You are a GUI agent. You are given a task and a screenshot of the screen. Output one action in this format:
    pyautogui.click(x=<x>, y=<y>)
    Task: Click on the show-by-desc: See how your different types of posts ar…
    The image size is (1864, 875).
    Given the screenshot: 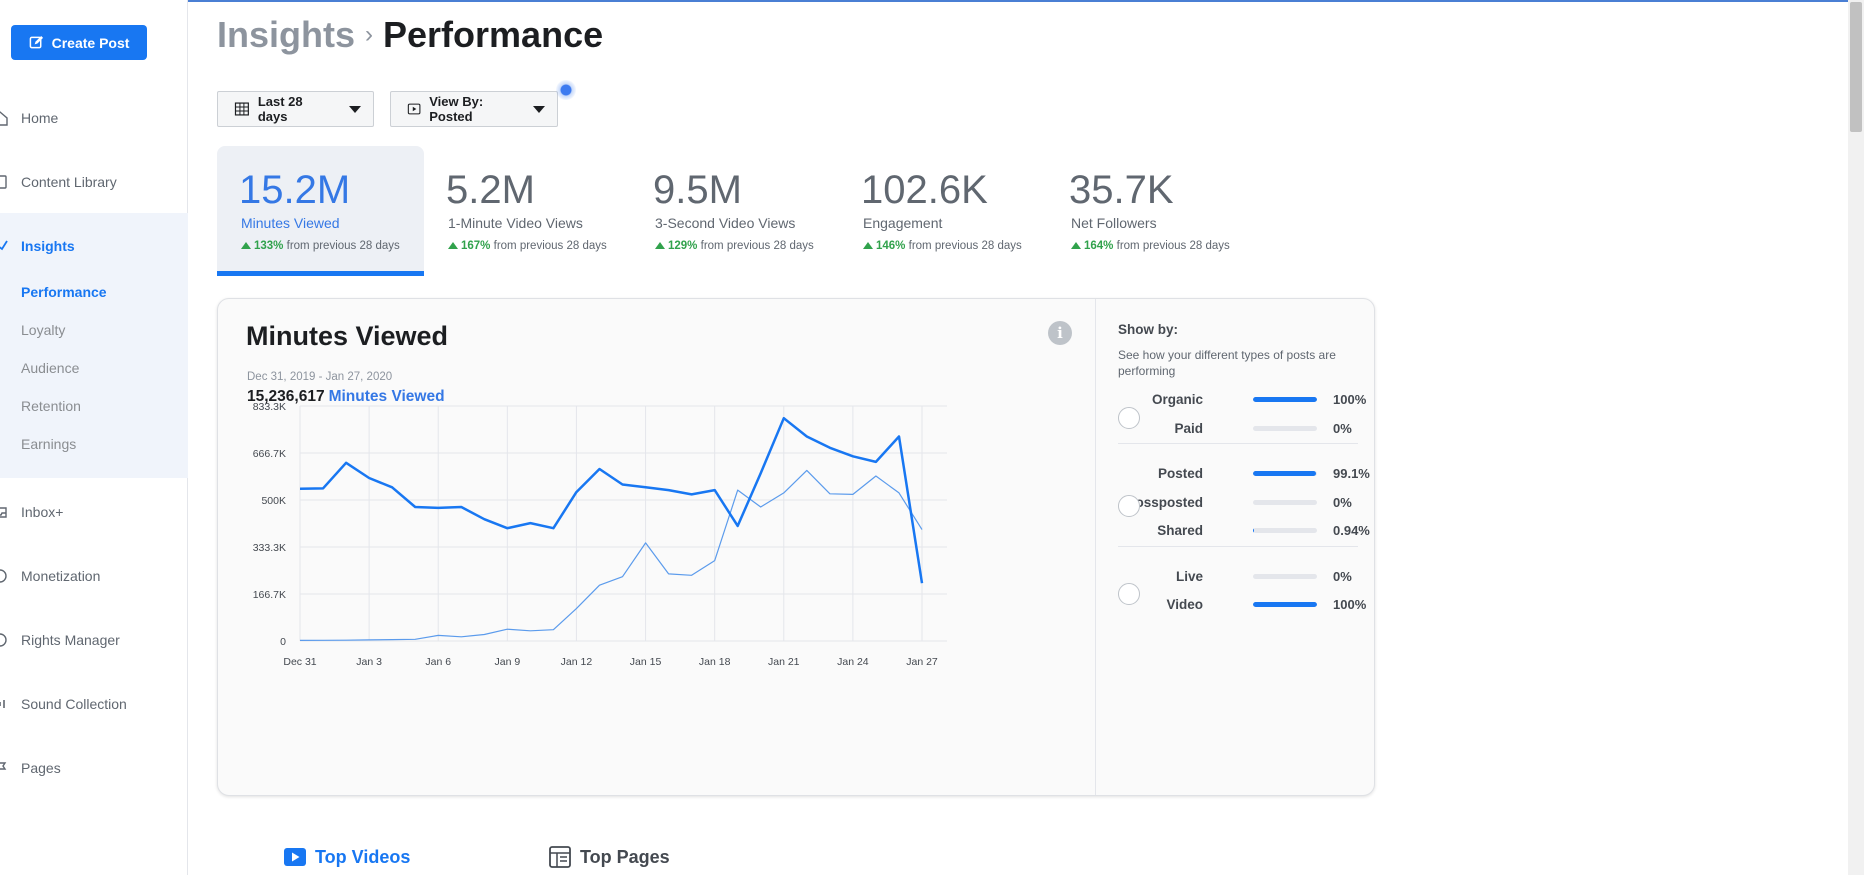 What is the action you would take?
    pyautogui.click(x=1227, y=363)
    